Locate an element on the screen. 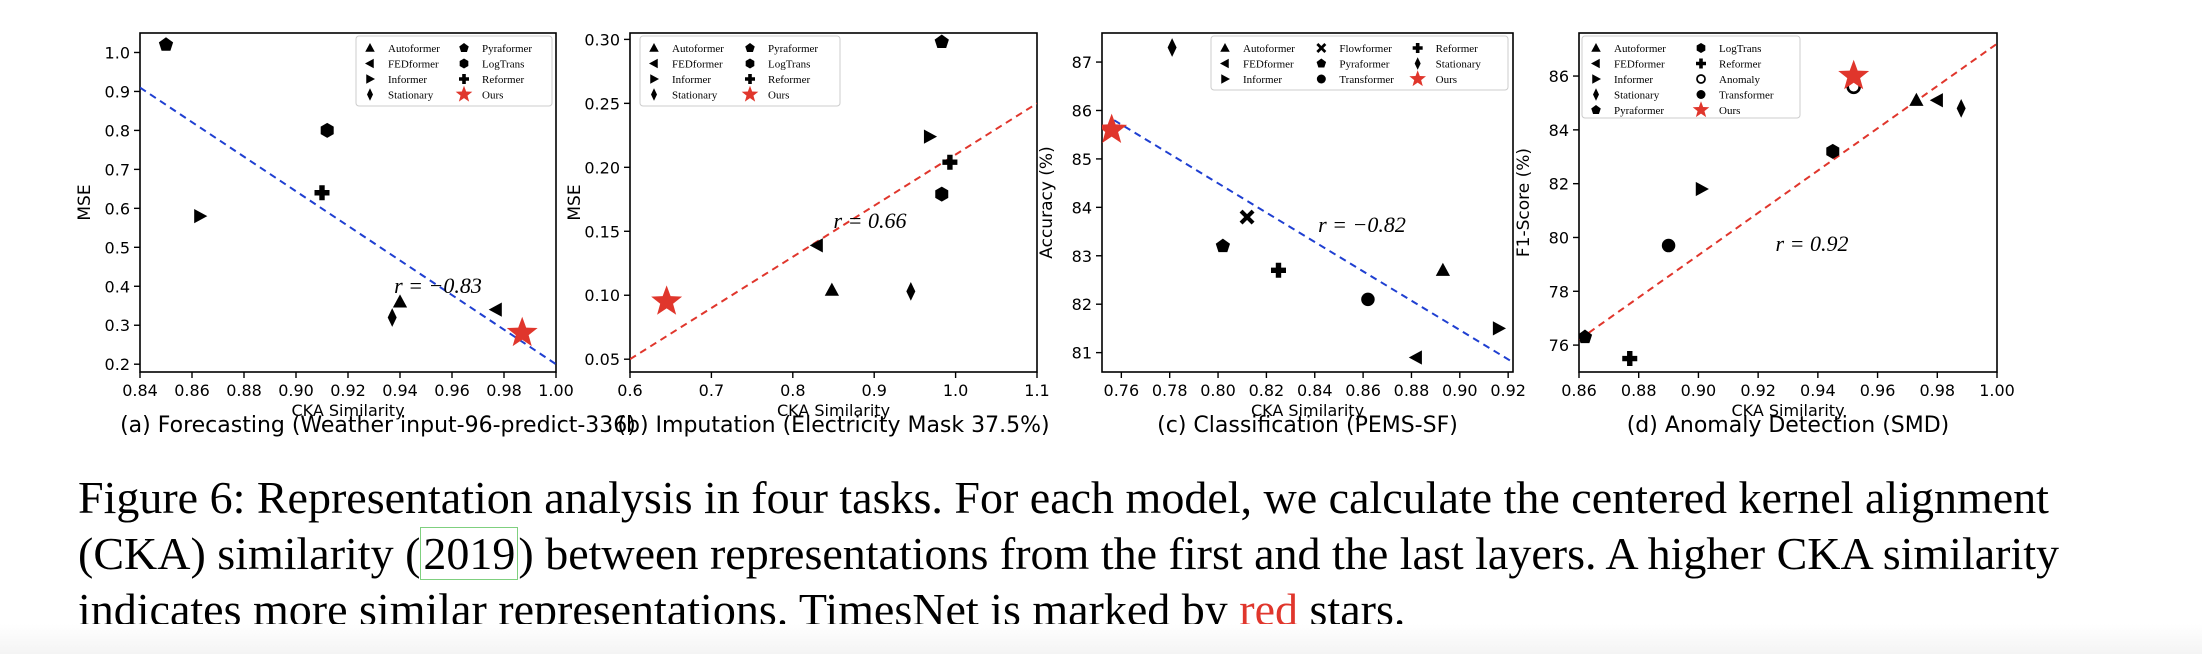 The image size is (2202, 654). point-ours is located at coordinates (522, 331).